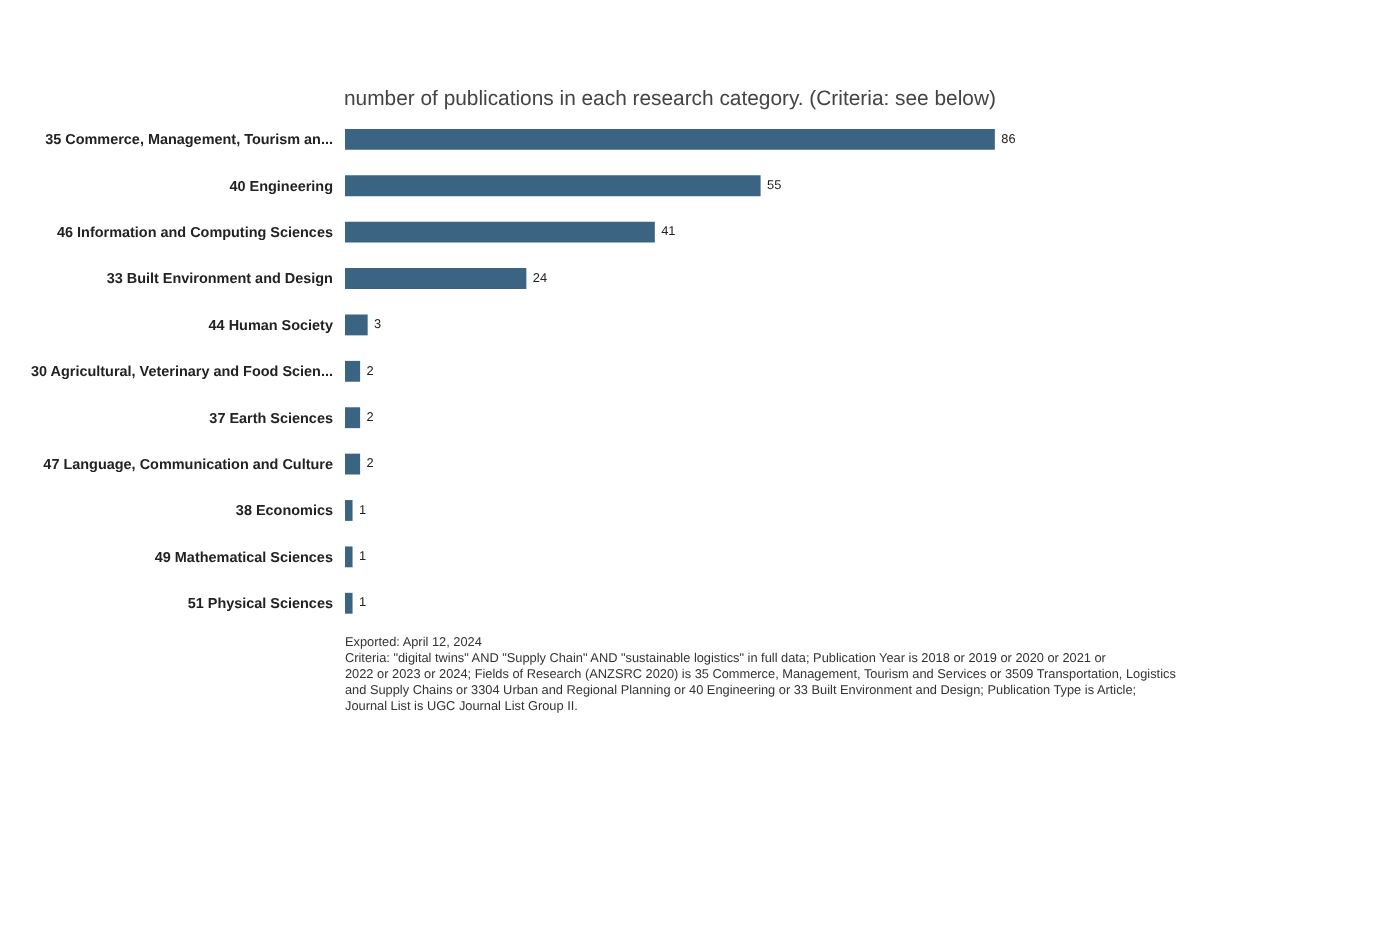 The image size is (1388, 928). Describe the element at coordinates (243, 556) in the screenshot. I see `y-tick-label: 49 Mathematical Sciences` at that location.